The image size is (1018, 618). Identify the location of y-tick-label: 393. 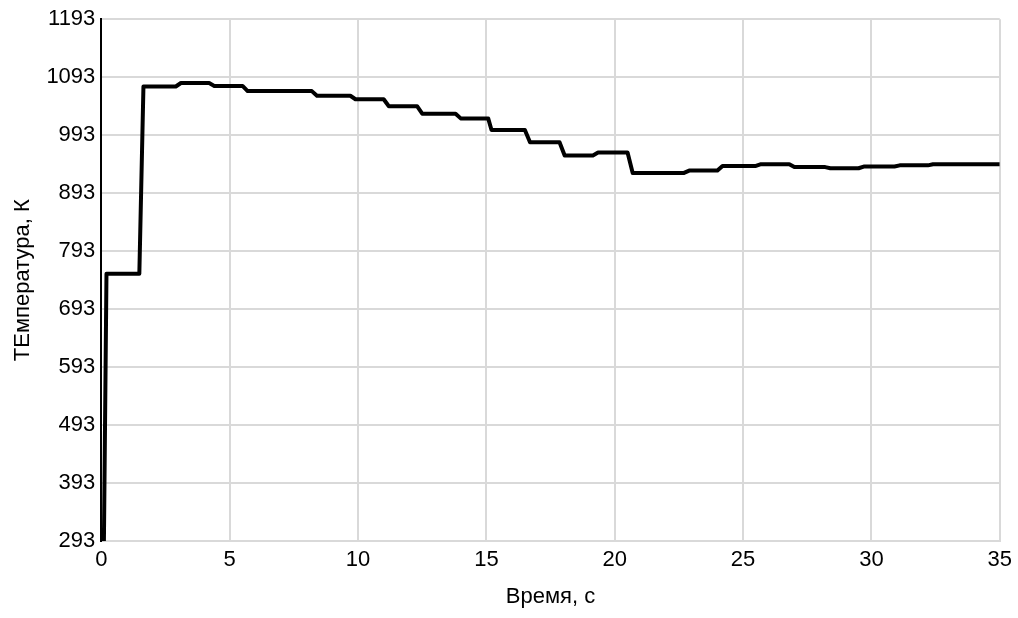
(77, 482).